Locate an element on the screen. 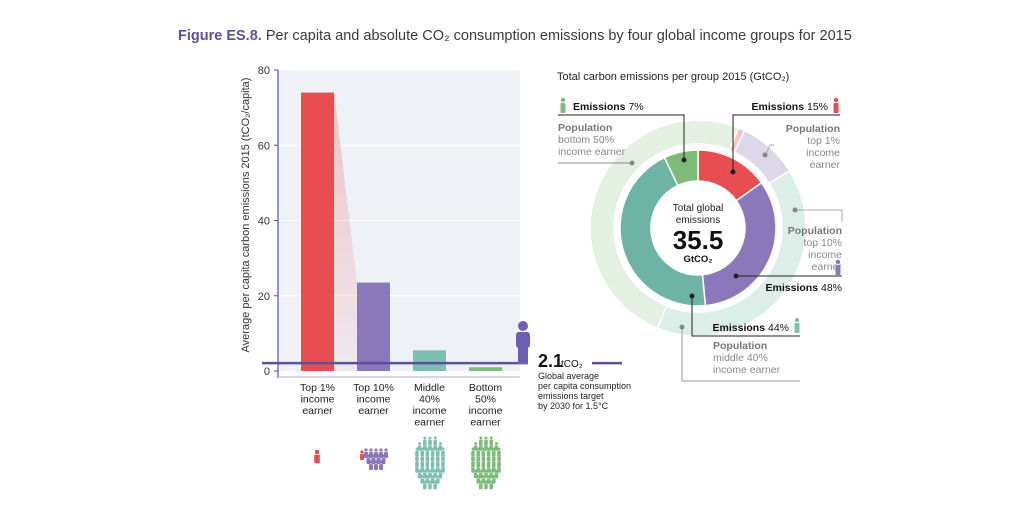 The width and height of the screenshot is (1024, 512). population-text: income is located at coordinates (823, 153).